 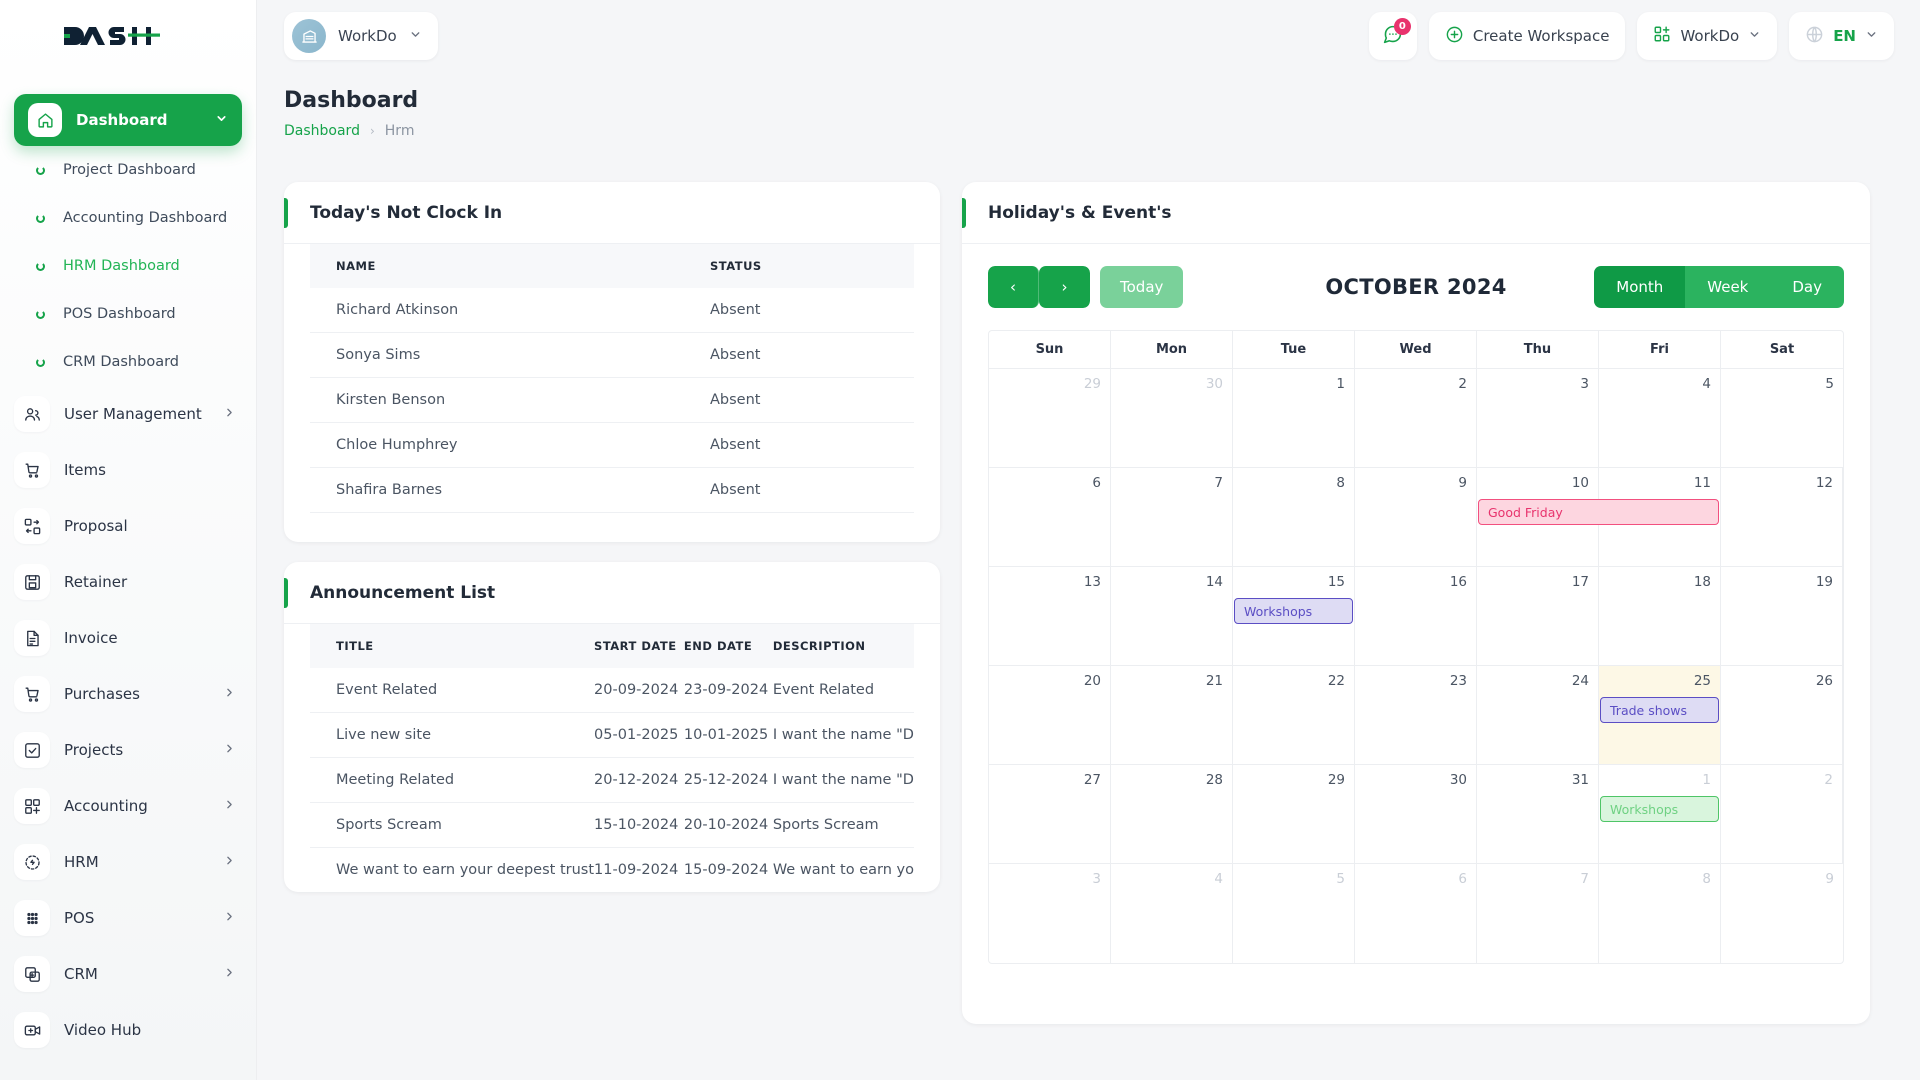 What do you see at coordinates (1640, 287) in the screenshot?
I see `calendar-view-month: Month` at bounding box center [1640, 287].